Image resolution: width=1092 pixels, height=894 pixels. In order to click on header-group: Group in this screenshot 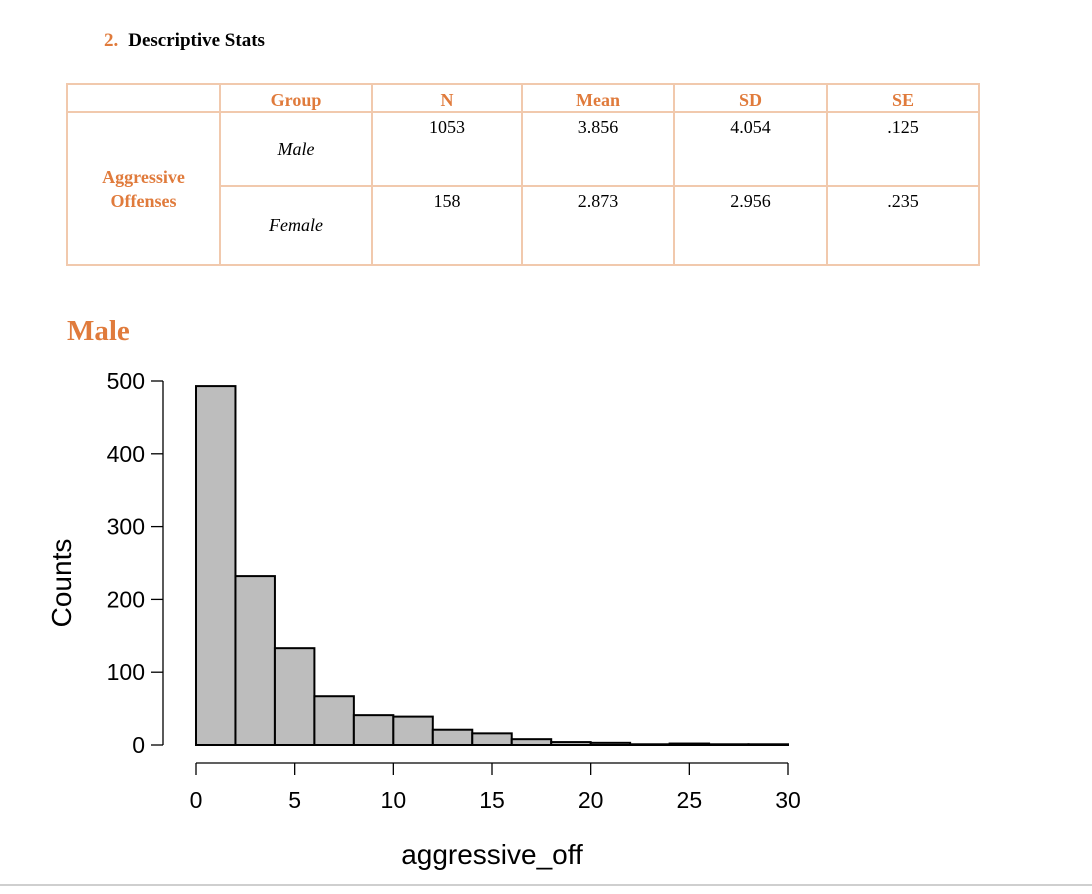, I will do `click(296, 98)`.